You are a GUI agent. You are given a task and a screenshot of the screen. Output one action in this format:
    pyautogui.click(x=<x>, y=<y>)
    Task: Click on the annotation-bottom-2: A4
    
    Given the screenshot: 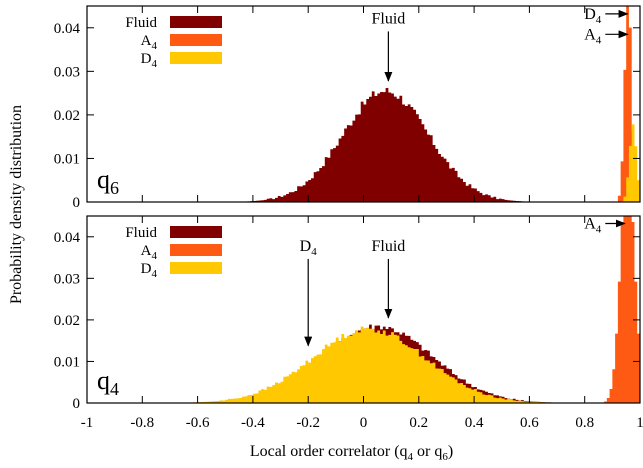 What is the action you would take?
    pyautogui.click(x=605, y=225)
    